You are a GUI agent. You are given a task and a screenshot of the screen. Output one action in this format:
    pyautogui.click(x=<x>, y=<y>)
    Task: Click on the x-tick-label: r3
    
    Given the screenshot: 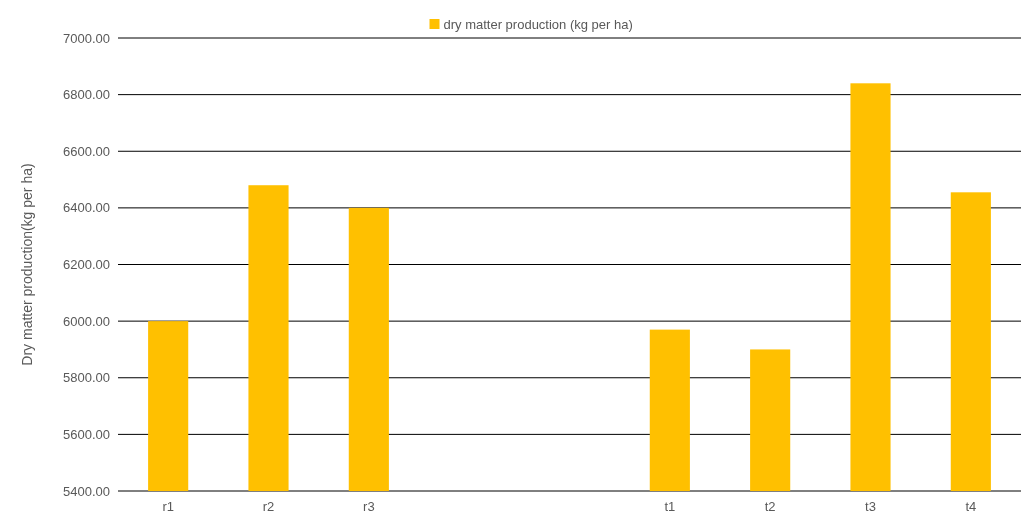 What is the action you would take?
    pyautogui.click(x=369, y=506)
    